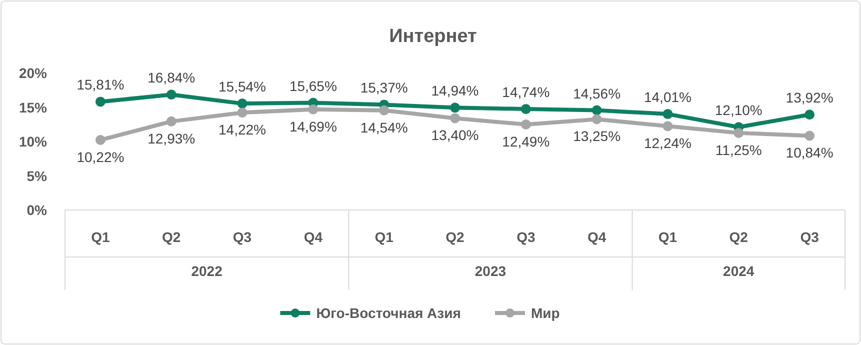  I want to click on legend-label: Юго-Восточная Азия, so click(388, 313).